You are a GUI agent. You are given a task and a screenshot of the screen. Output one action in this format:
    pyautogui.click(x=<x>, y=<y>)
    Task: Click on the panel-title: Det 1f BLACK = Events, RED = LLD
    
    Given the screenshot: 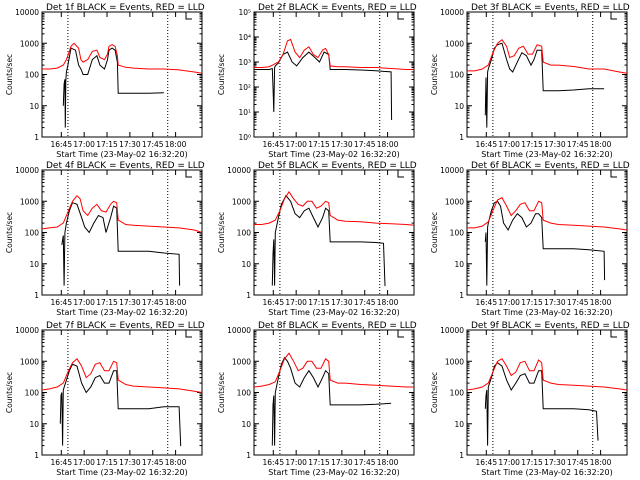 What is the action you would take?
    pyautogui.click(x=125, y=8)
    